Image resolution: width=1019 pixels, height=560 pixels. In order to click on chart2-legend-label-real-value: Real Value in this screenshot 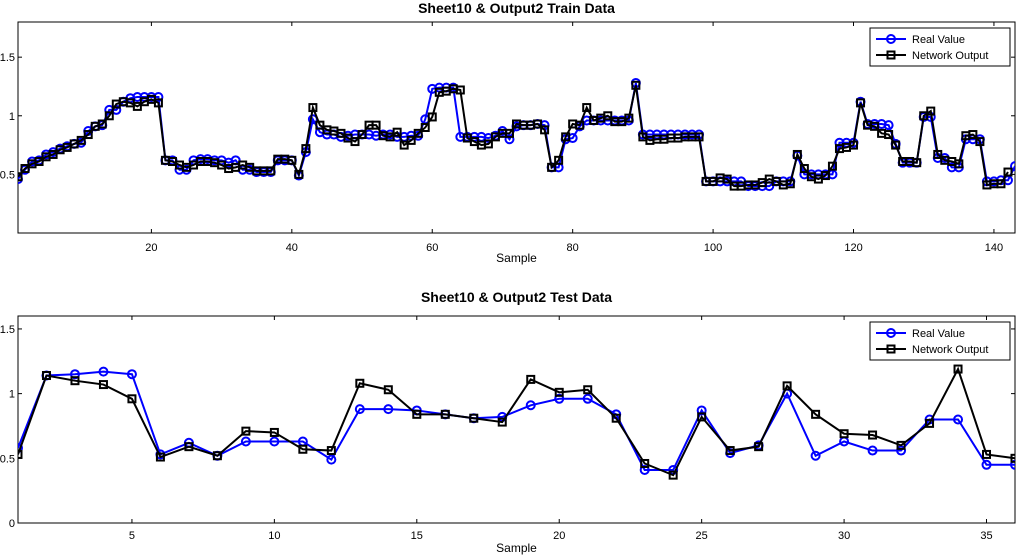, I will do `click(938, 334)`.